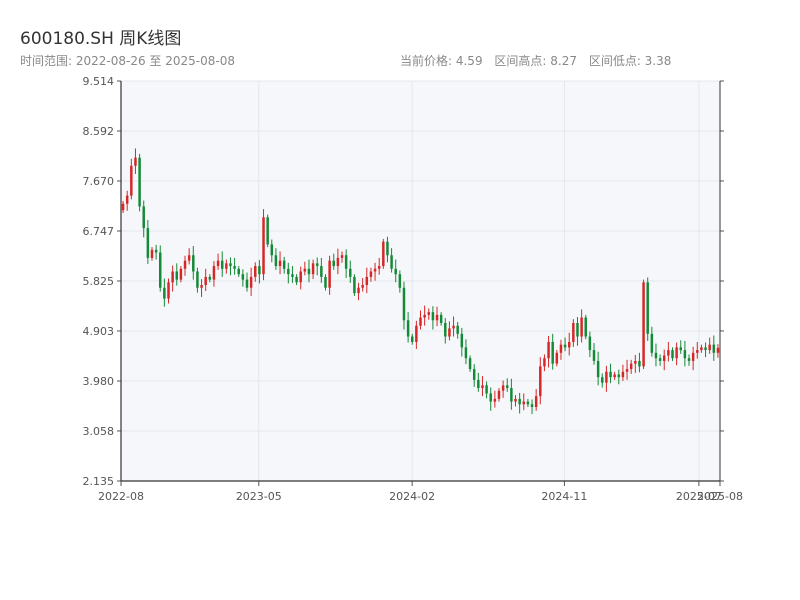 The image size is (800, 600). I want to click on x-tick-label: 2024-02, so click(412, 496).